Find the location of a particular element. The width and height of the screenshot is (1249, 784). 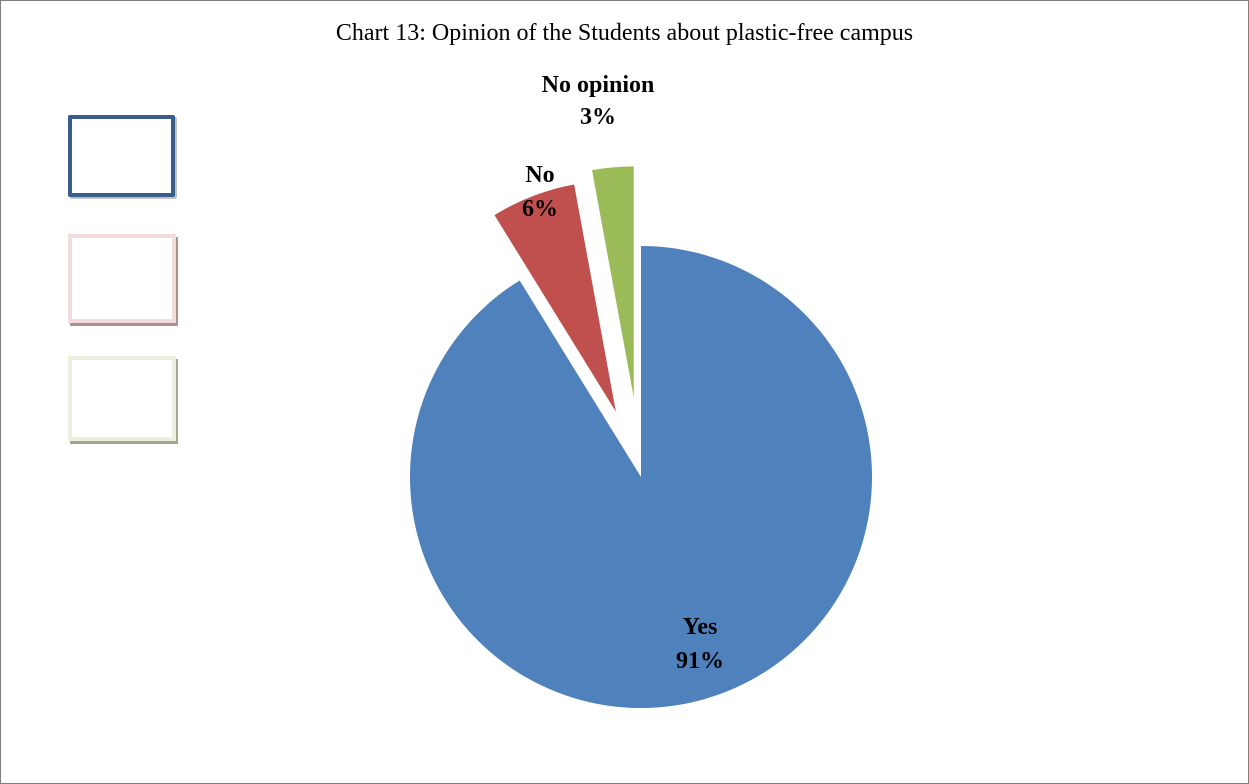

slice-category-label-yes: Yes is located at coordinates (700, 627).